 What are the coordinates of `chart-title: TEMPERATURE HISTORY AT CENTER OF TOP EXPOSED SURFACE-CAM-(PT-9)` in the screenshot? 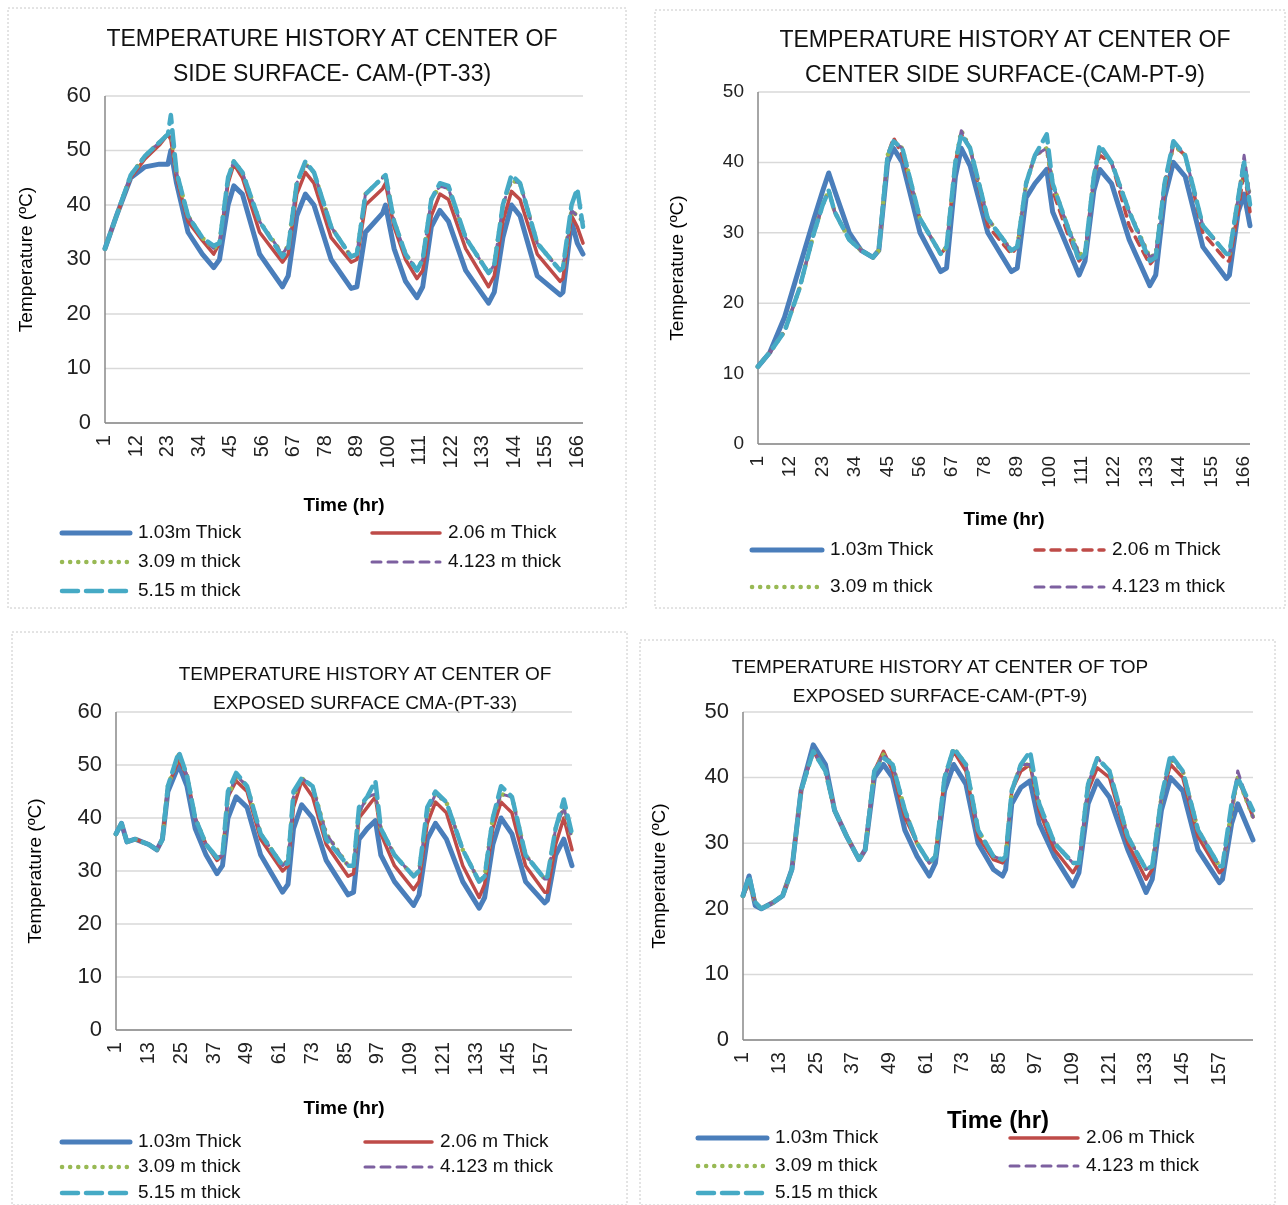 It's located at (940, 681).